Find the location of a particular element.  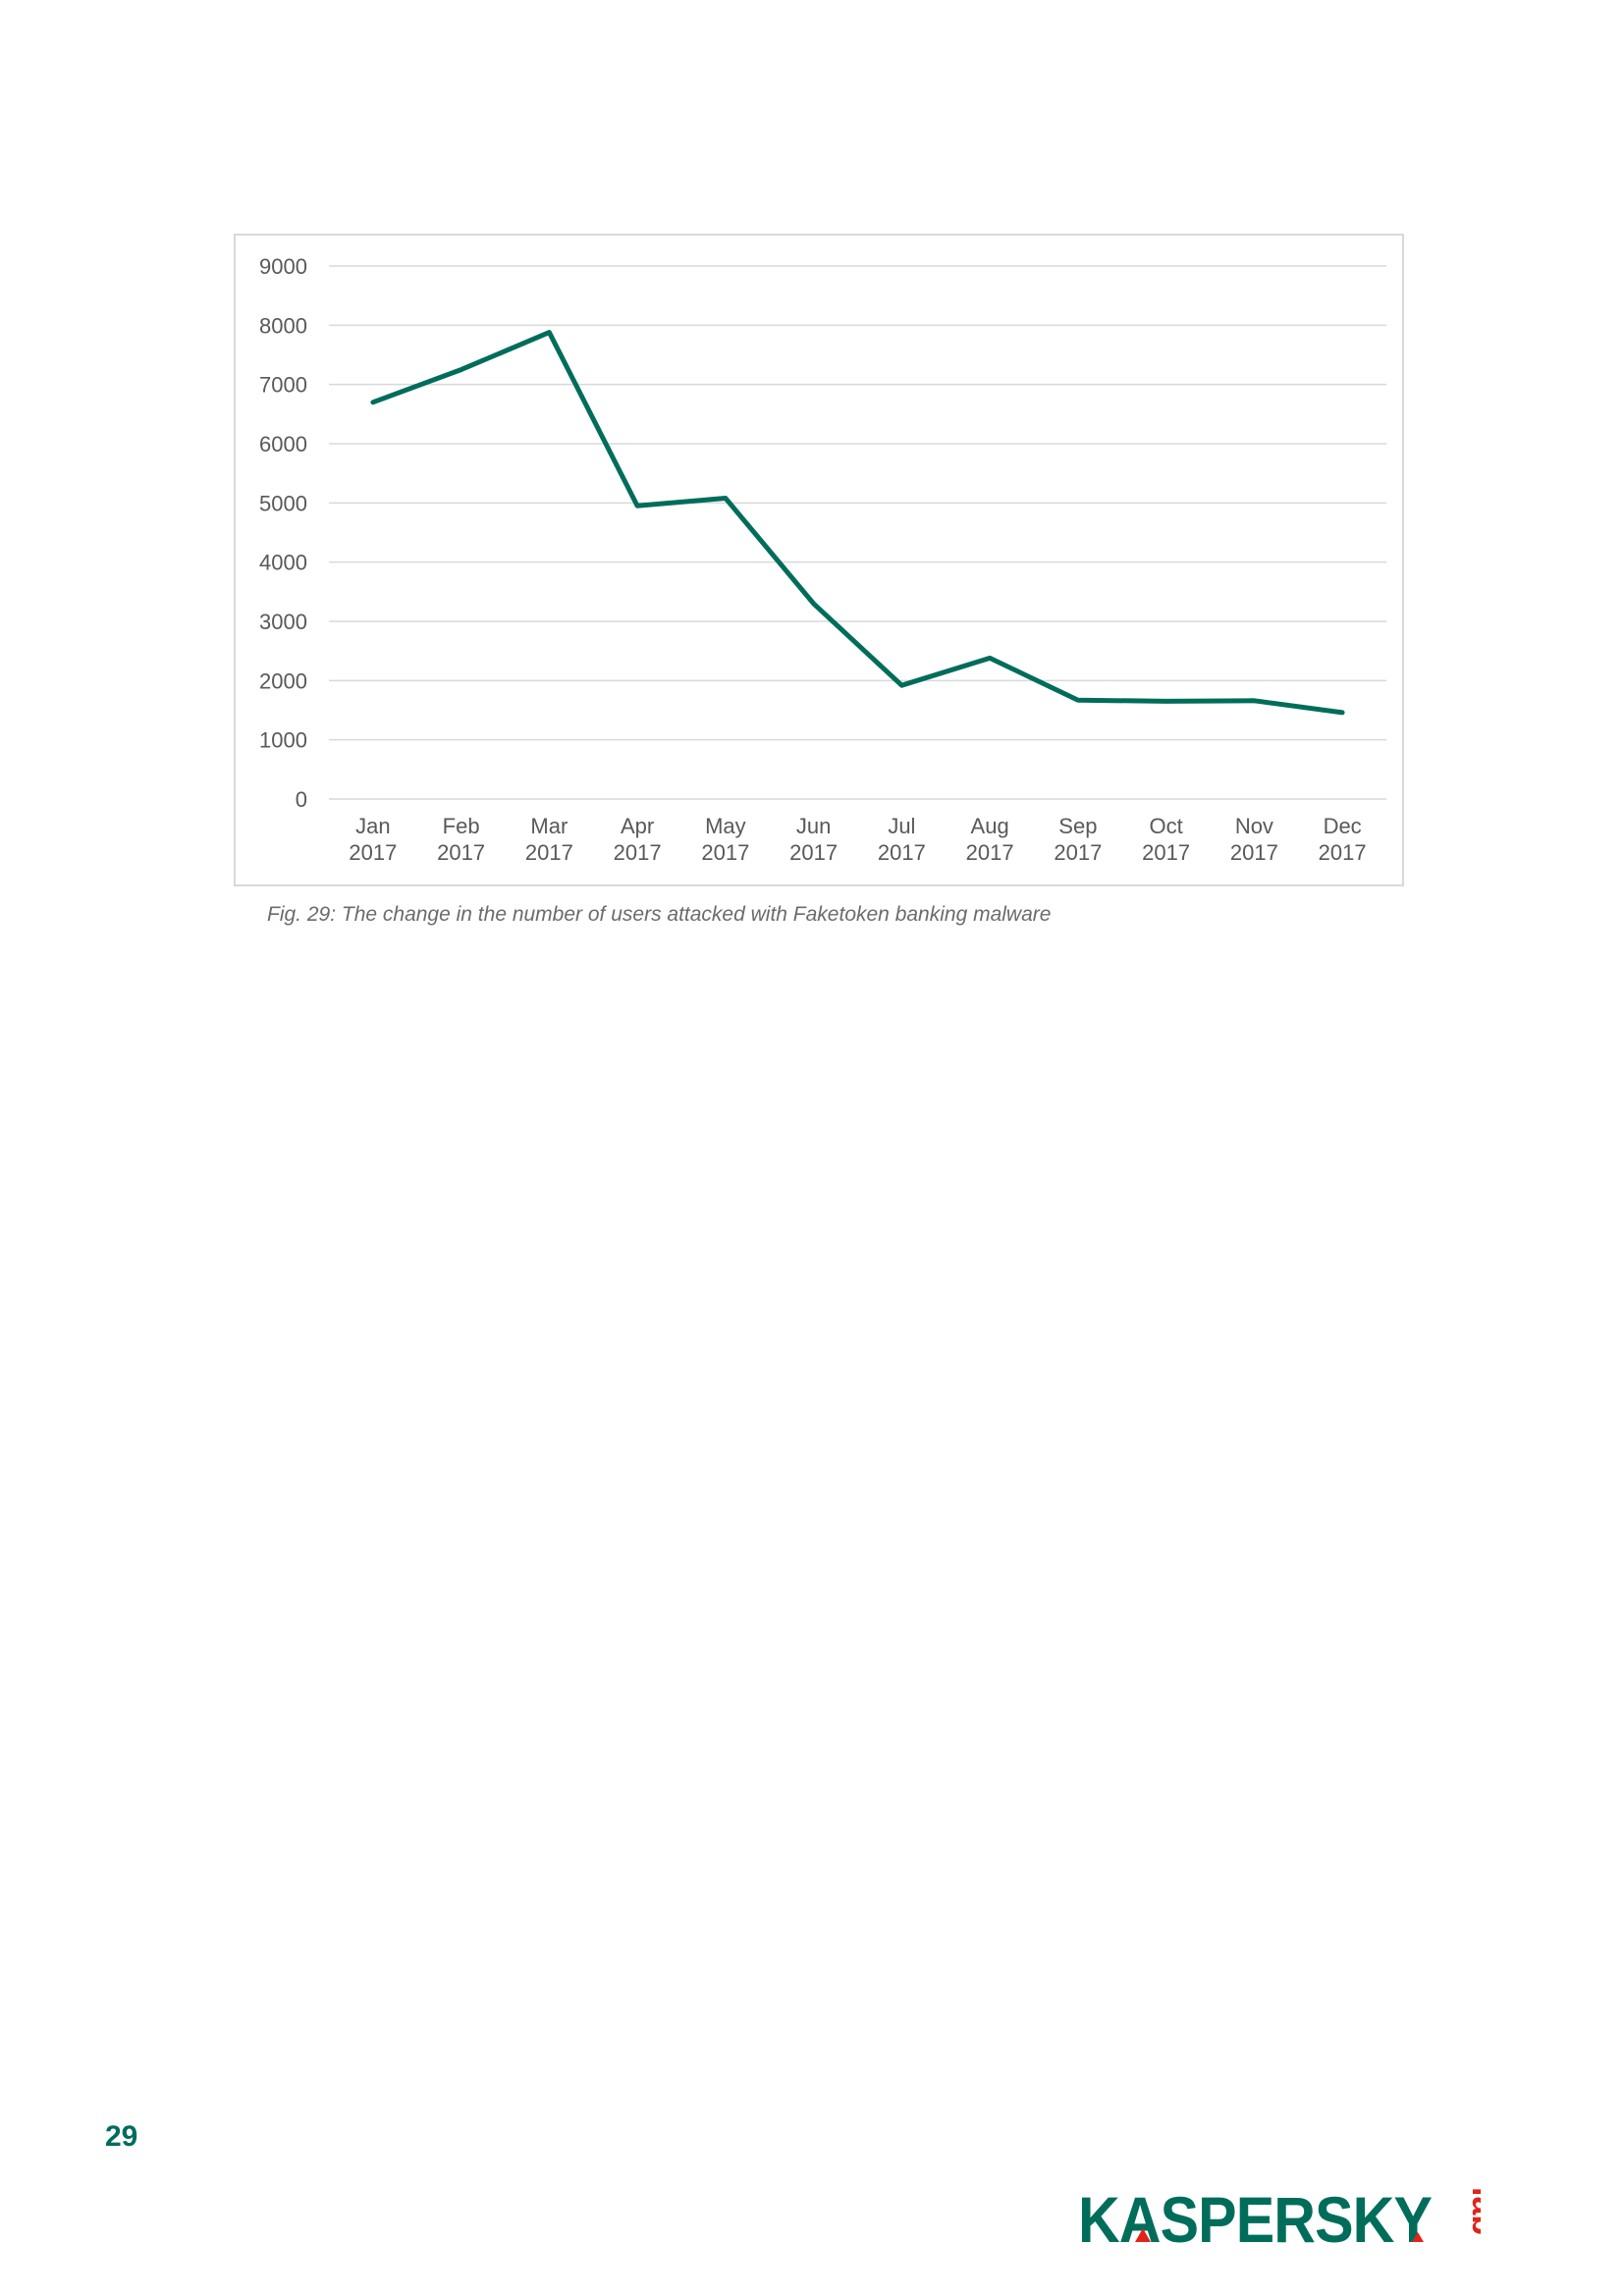

x-tick-label: Jul 2017 is located at coordinates (902, 840).